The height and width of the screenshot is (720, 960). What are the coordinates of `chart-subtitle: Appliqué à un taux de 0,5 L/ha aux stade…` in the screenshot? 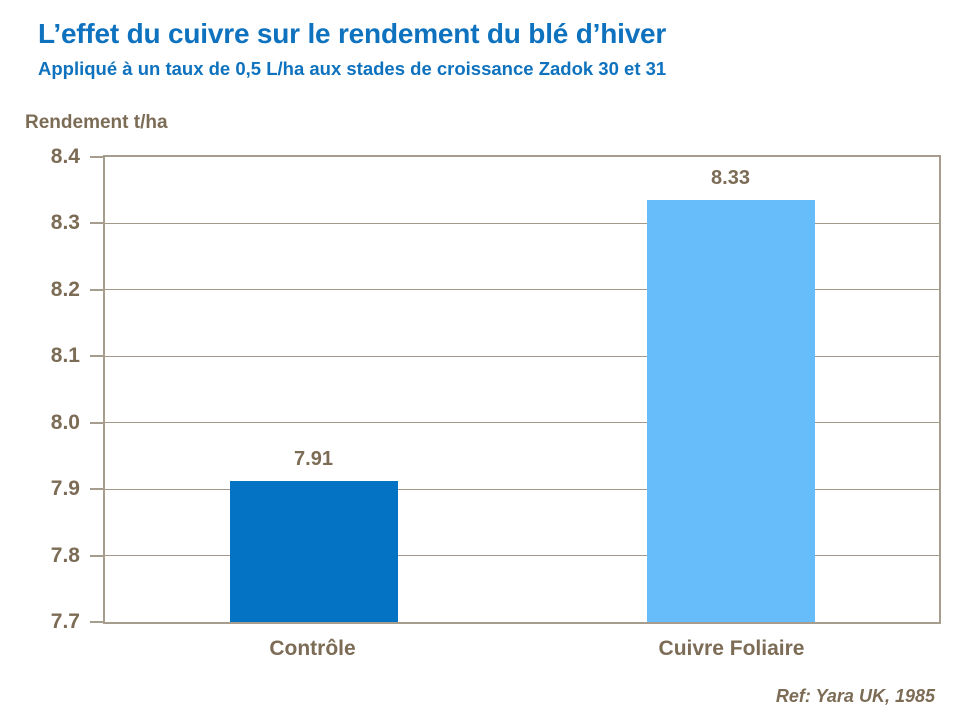 It's located at (352, 68).